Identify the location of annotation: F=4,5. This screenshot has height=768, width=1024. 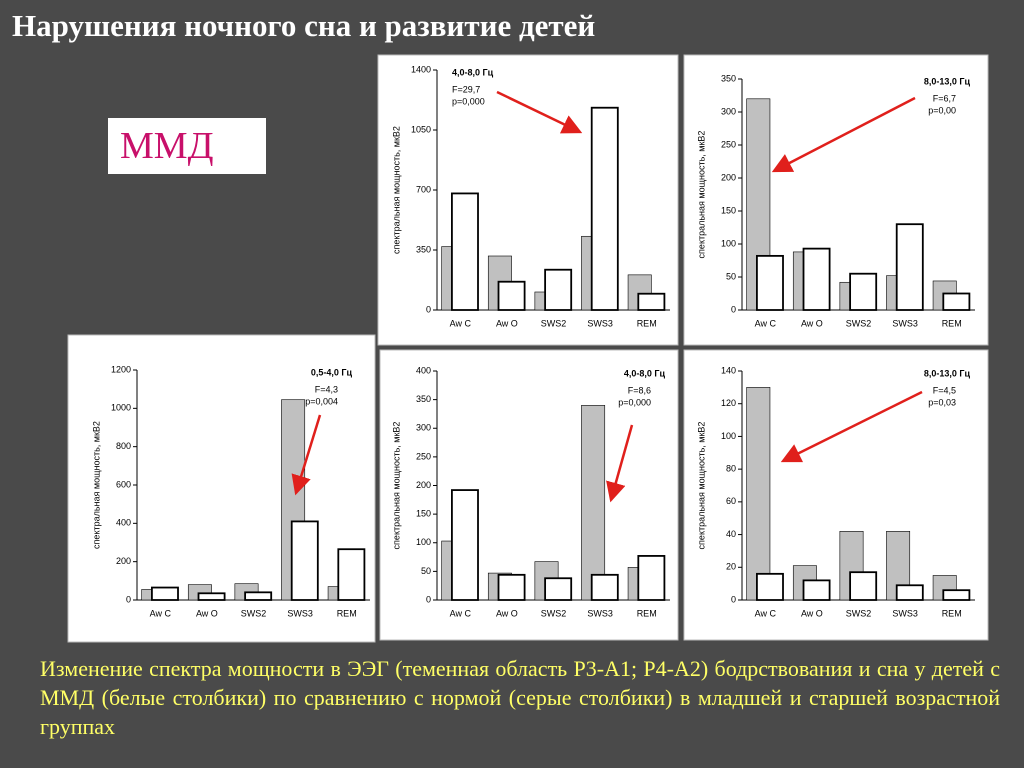
(944, 390).